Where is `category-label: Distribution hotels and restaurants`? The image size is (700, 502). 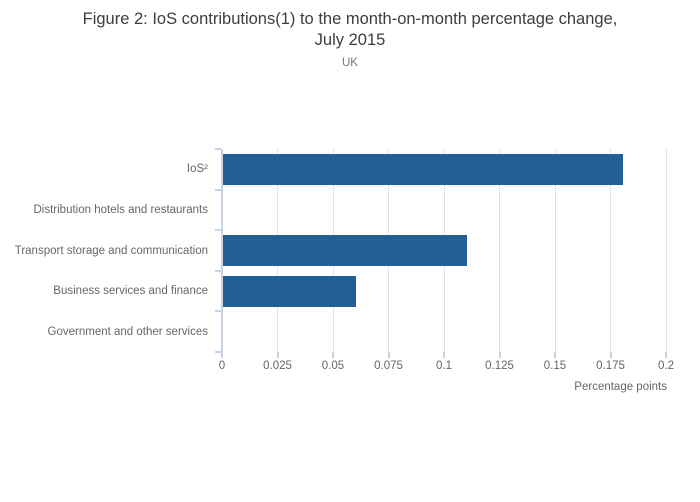
category-label: Distribution hotels and restaurants is located at coordinates (120, 209).